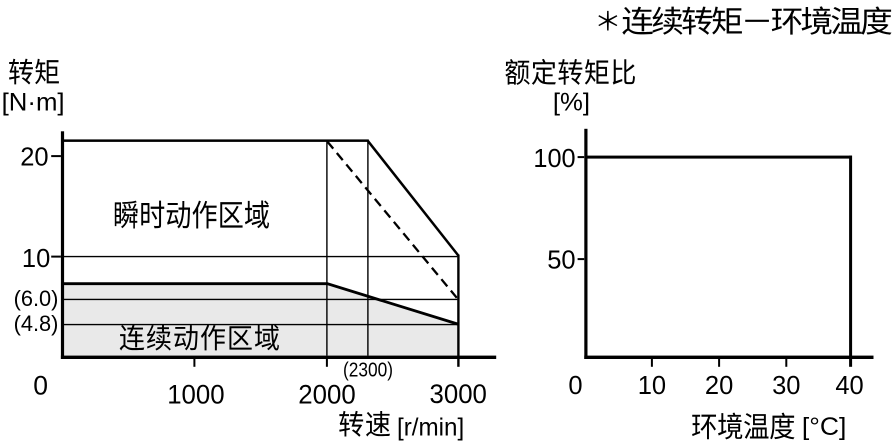 The image size is (894, 443). I want to click on svg-text: 40, so click(849, 386).